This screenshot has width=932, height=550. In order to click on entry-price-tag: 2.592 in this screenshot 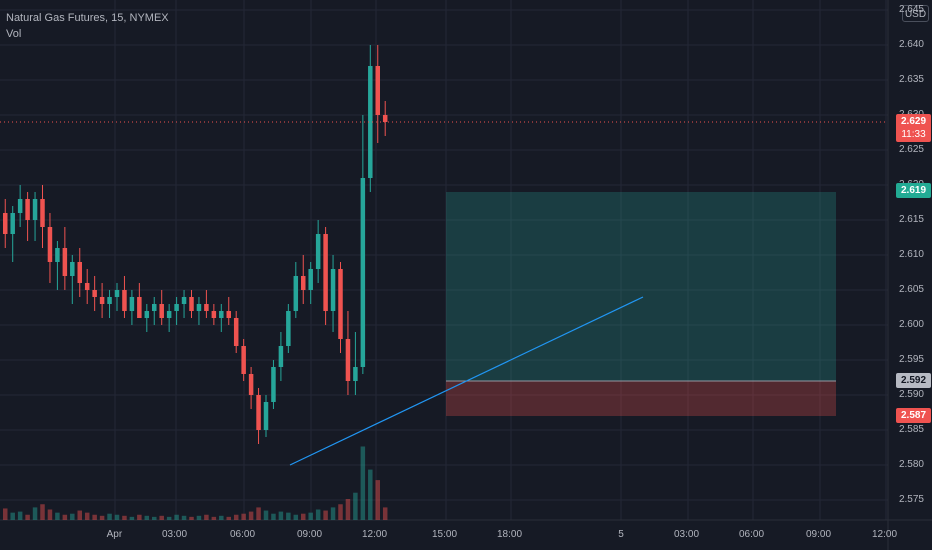, I will do `click(913, 380)`.